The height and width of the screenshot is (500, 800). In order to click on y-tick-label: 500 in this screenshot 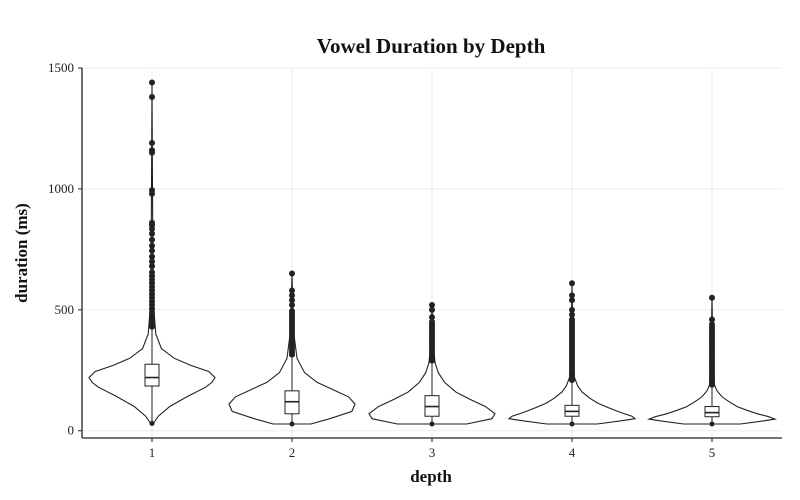, I will do `click(65, 309)`.